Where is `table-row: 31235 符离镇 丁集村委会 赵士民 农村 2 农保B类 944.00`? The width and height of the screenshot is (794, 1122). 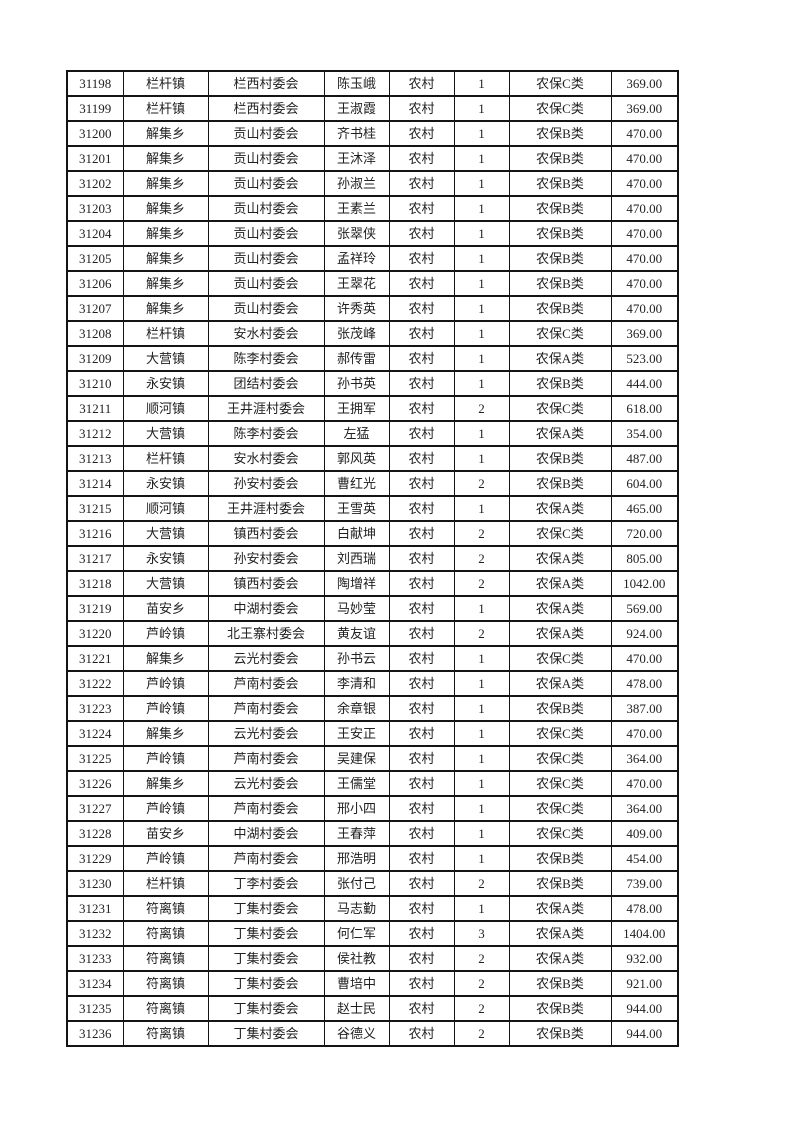 table-row: 31235 符离镇 丁集村委会 赵士民 农村 2 农保B类 944.00 is located at coordinates (372, 1008).